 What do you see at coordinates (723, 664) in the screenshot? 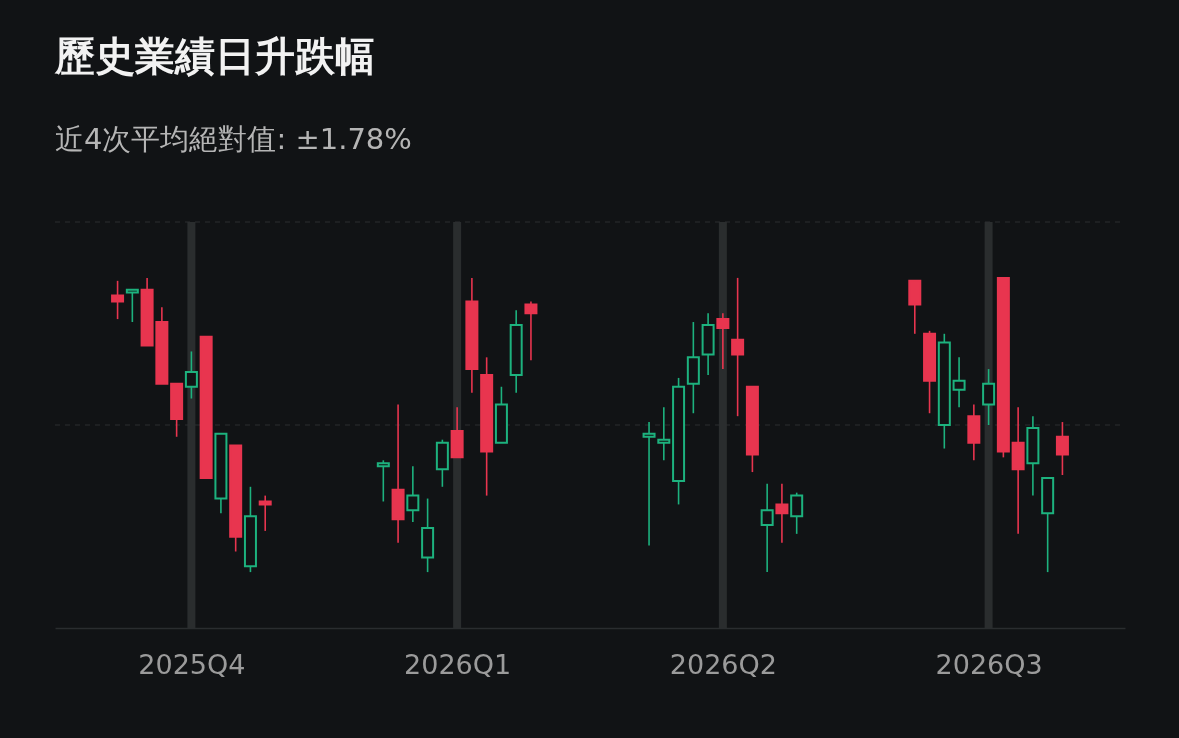
I see `x-tick-label: 2026Q2` at bounding box center [723, 664].